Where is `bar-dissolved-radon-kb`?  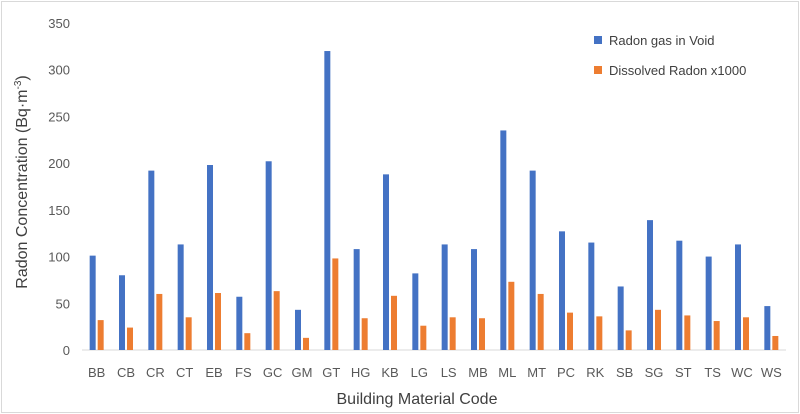 bar-dissolved-radon-kb is located at coordinates (394, 322).